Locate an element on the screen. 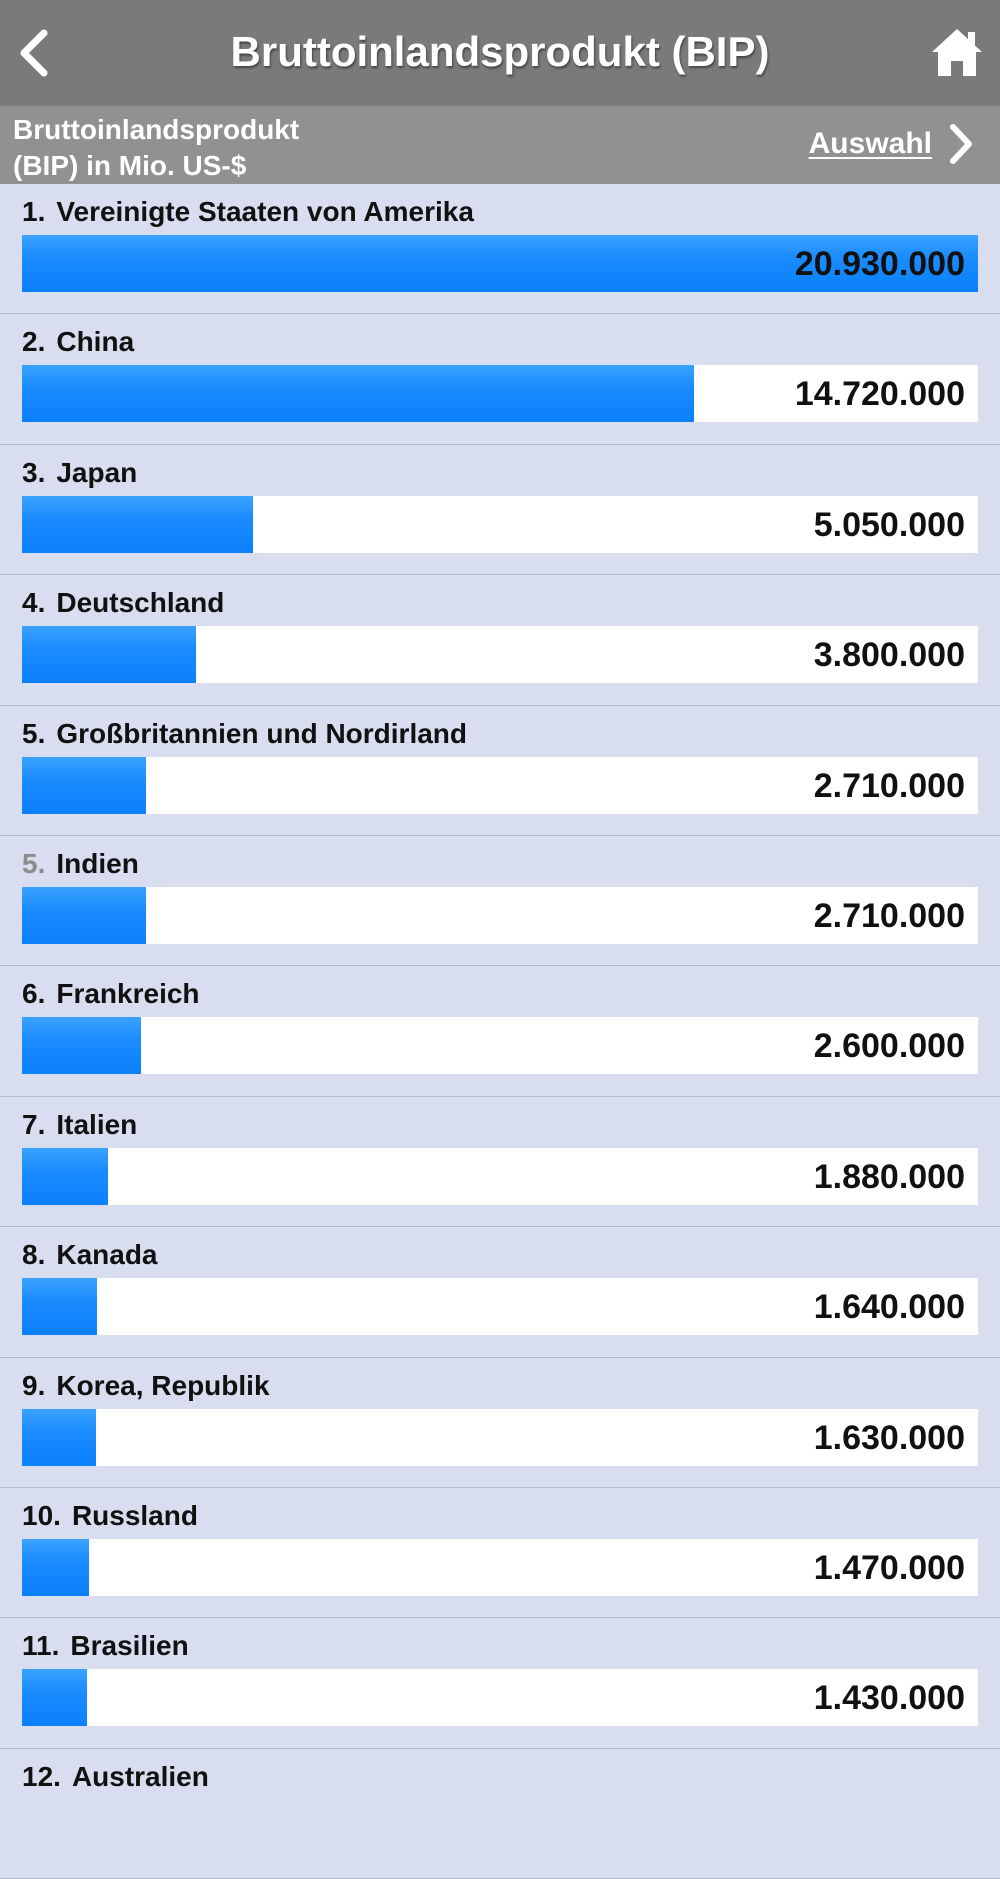 The image size is (1000, 1879). bar-track: 20.930.000 is located at coordinates (500, 263).